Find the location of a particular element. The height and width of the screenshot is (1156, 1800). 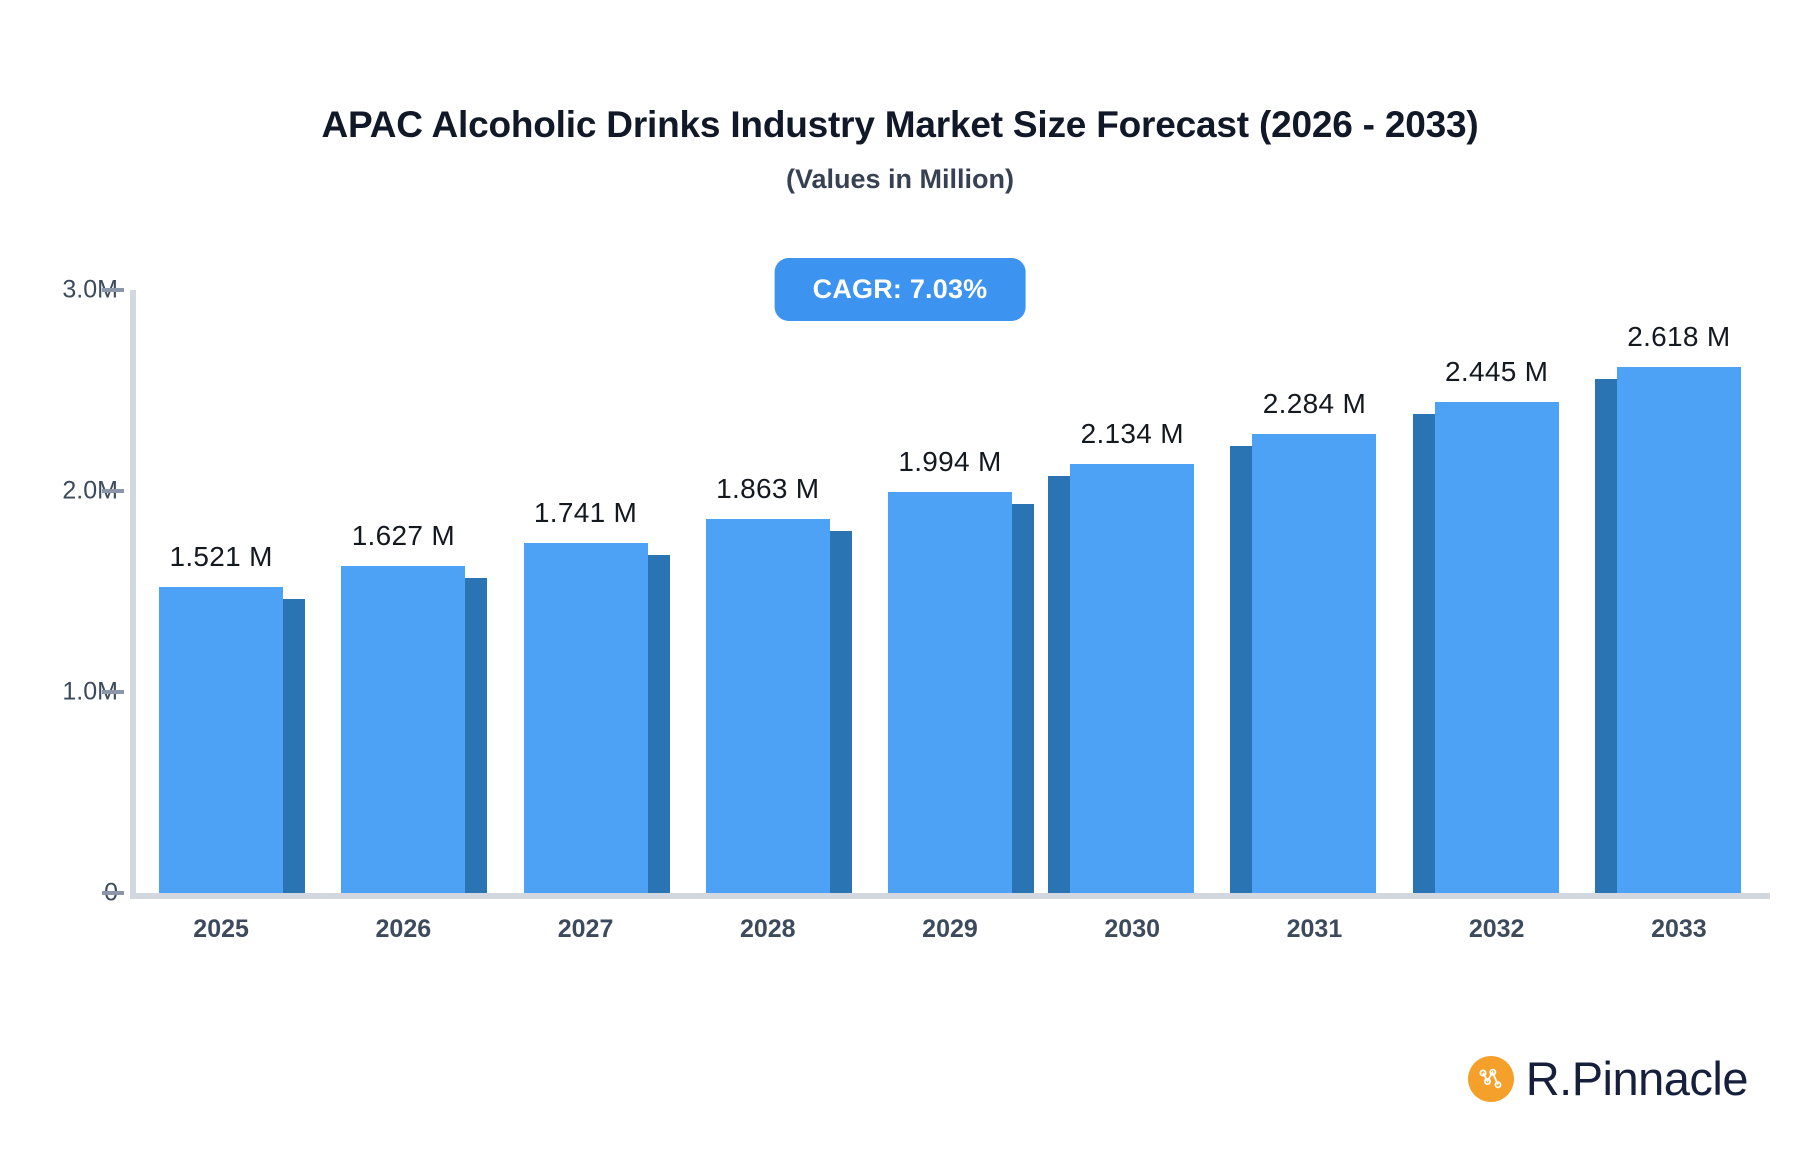

bar: 1.741 M is located at coordinates (596, 695).